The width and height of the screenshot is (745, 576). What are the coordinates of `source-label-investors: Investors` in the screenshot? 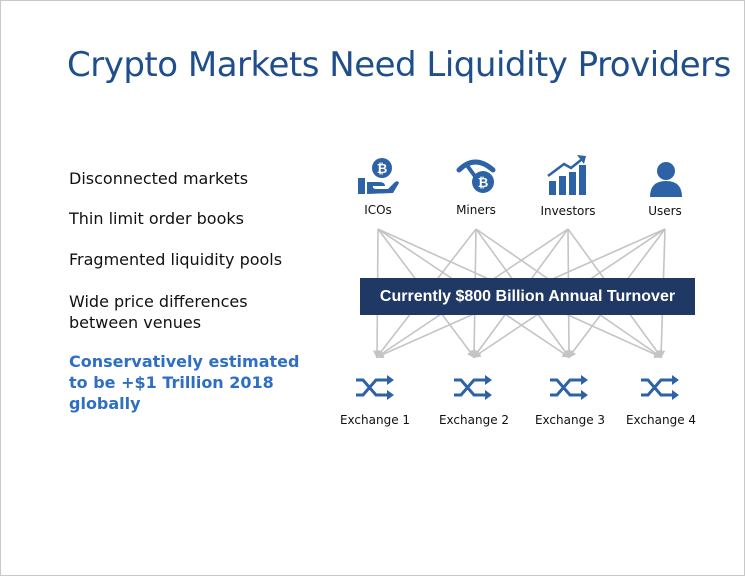 It's located at (568, 211).